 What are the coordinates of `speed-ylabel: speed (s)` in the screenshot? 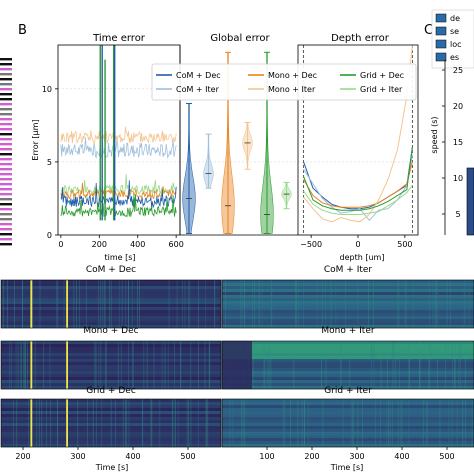 It's located at (434, 134).